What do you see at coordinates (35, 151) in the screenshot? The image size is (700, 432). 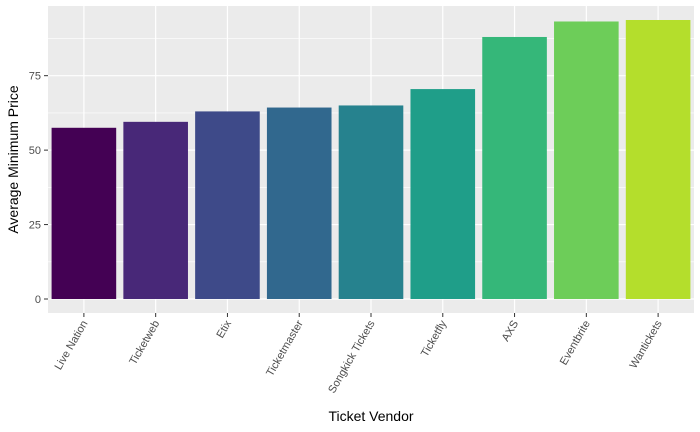 I see `y-tick-label: 50` at bounding box center [35, 151].